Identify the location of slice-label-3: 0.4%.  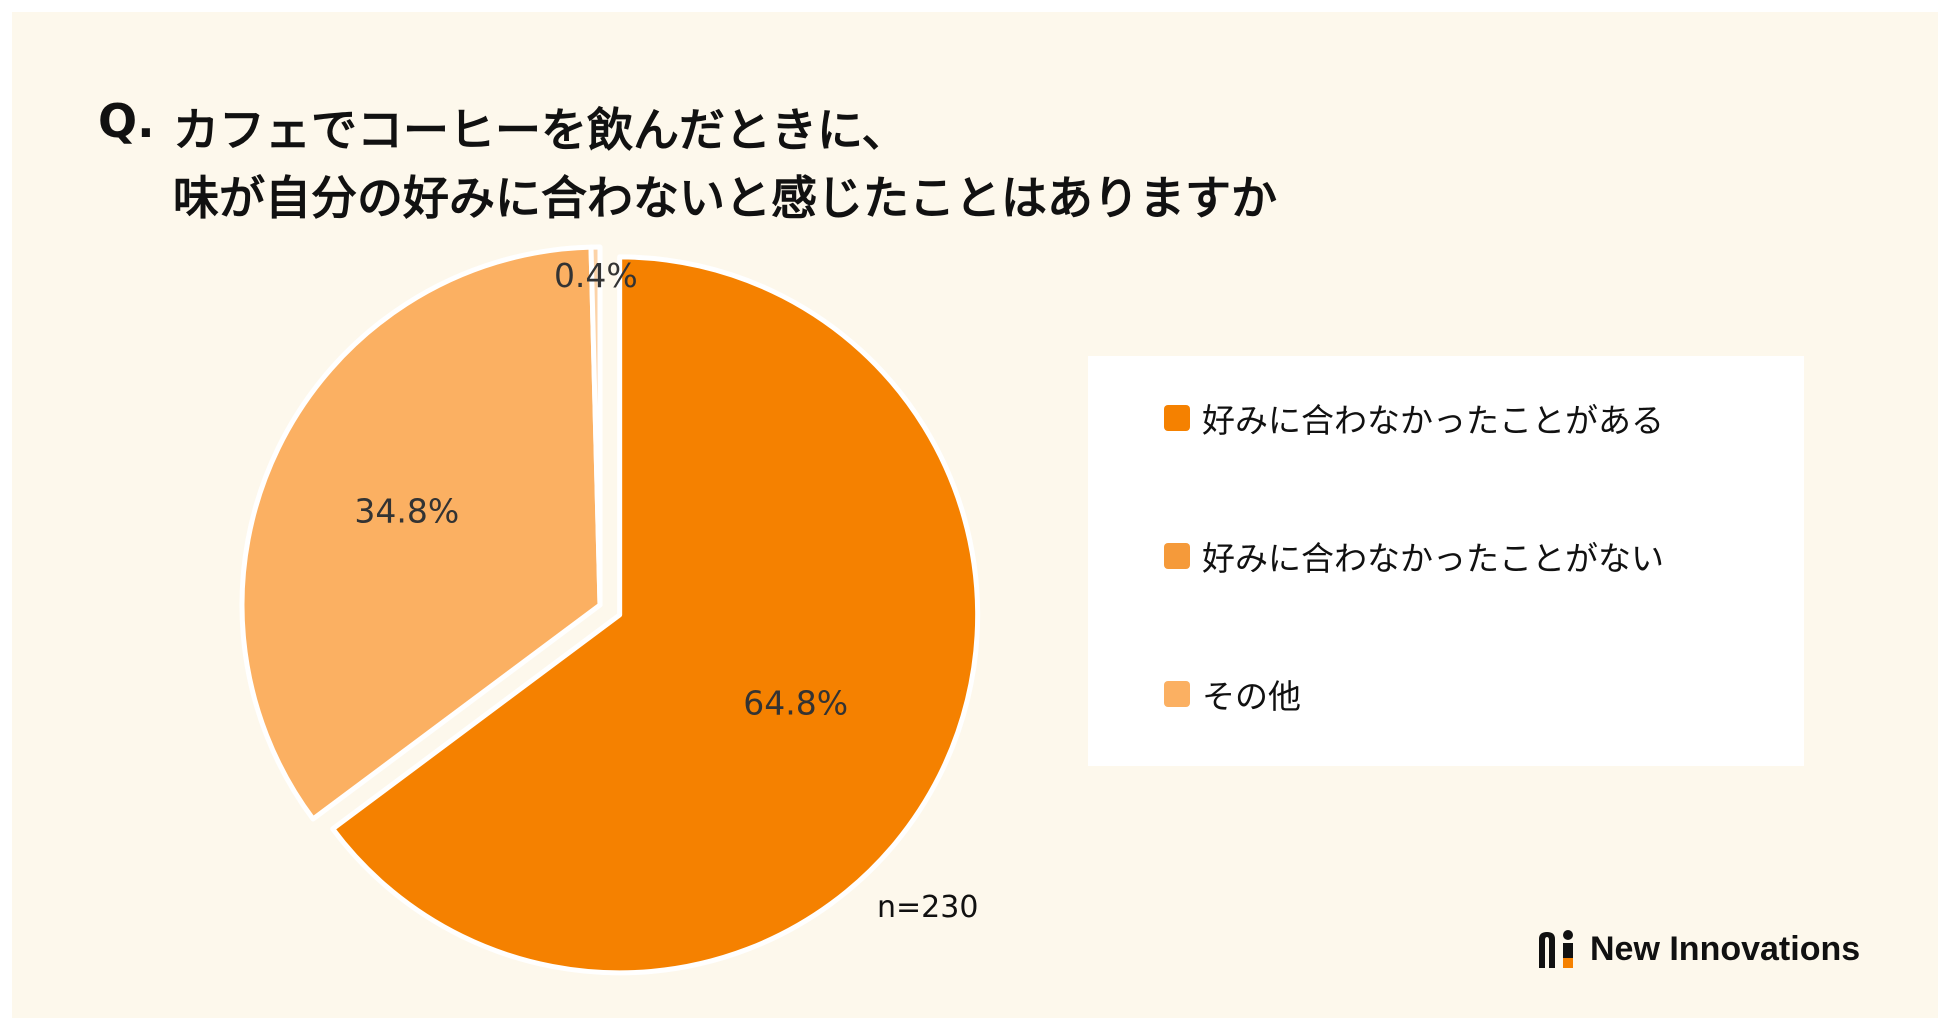
(596, 275).